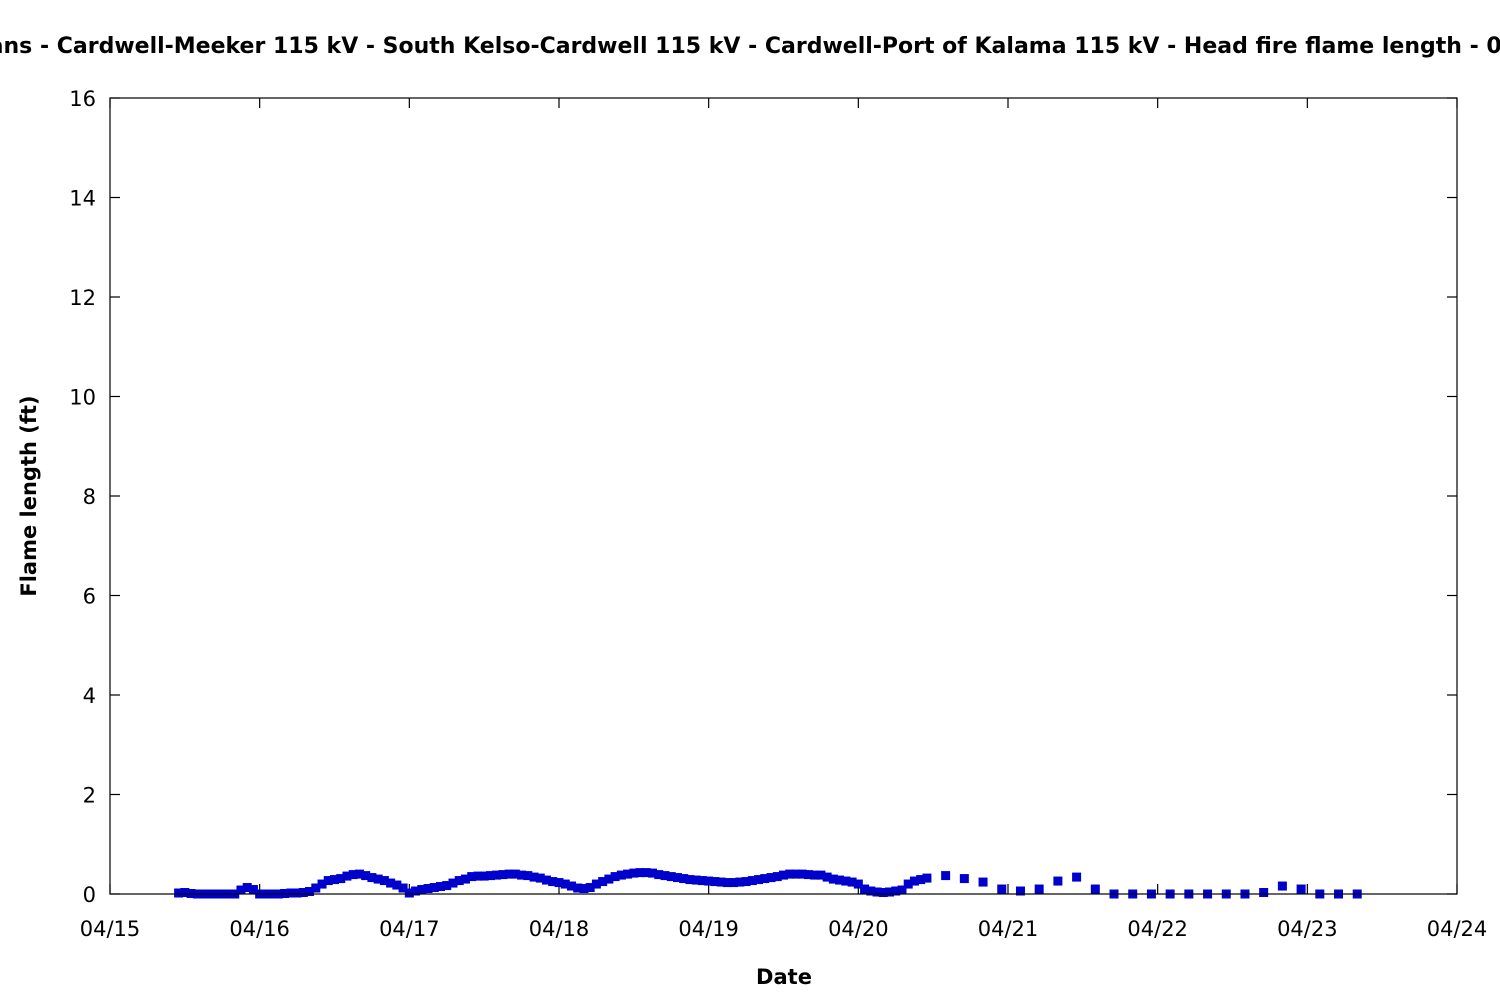 The image size is (1500, 1000). I want to click on x-tick-label: 04/19, so click(708, 929).